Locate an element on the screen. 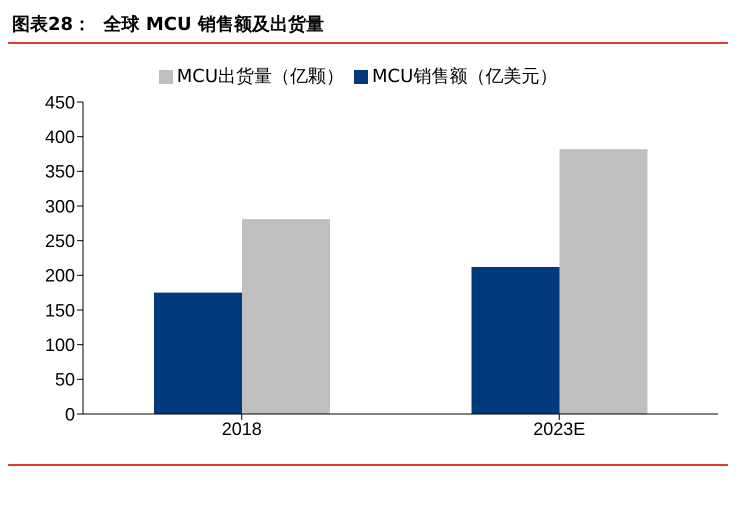 The width and height of the screenshot is (736, 522). y-tick-label: 300 is located at coordinates (59, 206).